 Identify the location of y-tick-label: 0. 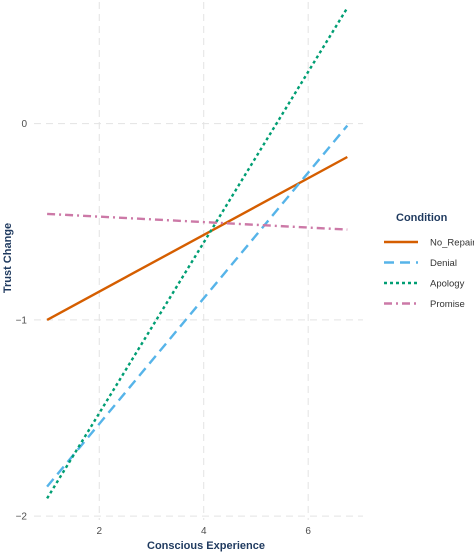
(24, 124).